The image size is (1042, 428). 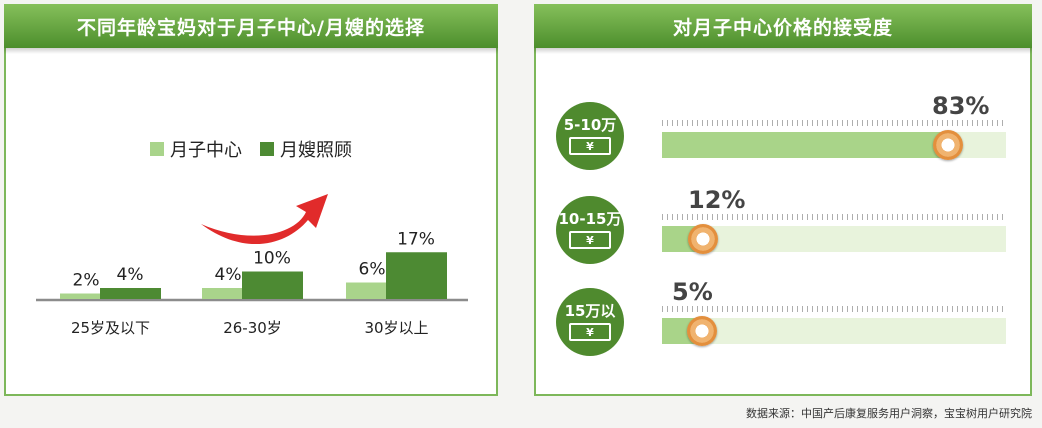 What do you see at coordinates (396, 327) in the screenshot?
I see `category-label-2: 30岁以上` at bounding box center [396, 327].